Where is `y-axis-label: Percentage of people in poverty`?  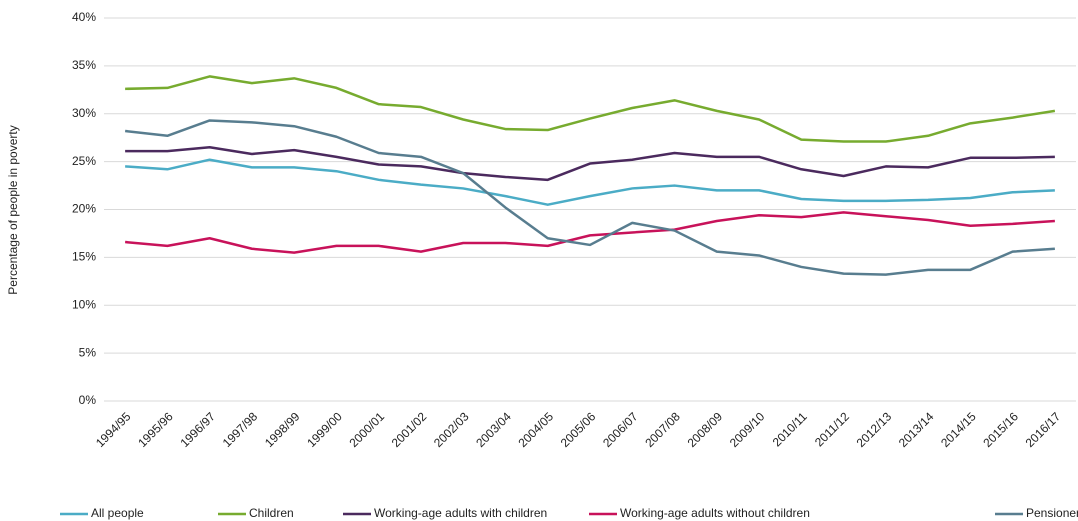
y-axis-label: Percentage of people in poverty is located at coordinates (13, 209).